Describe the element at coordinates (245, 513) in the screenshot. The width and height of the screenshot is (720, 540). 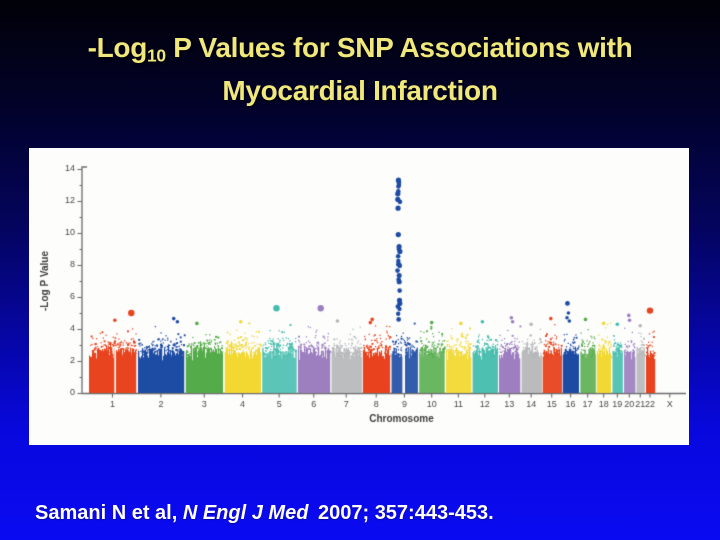
I see `citation-journal: N Engl J Med` at that location.